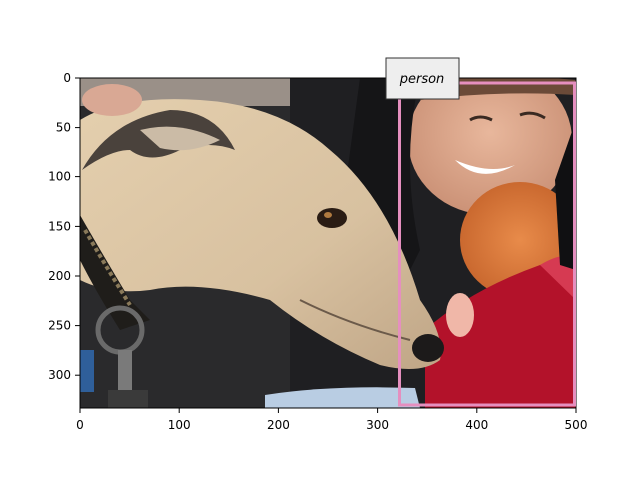 Image resolution: width=640 pixels, height=480 pixels. What do you see at coordinates (59, 326) in the screenshot?
I see `y-tick-label: 250` at bounding box center [59, 326].